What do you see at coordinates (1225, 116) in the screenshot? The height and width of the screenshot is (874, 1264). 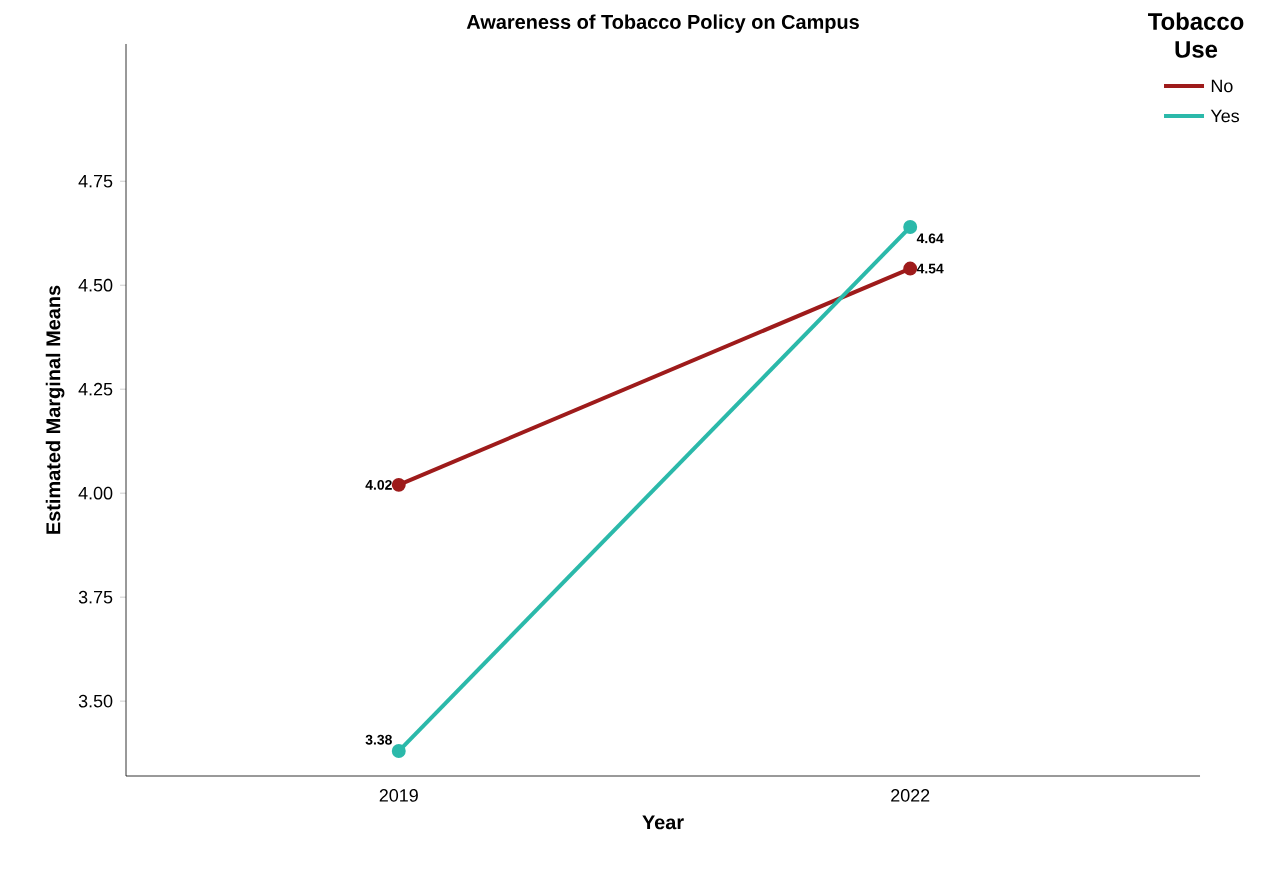 I see `legend-label: Yes` at bounding box center [1225, 116].